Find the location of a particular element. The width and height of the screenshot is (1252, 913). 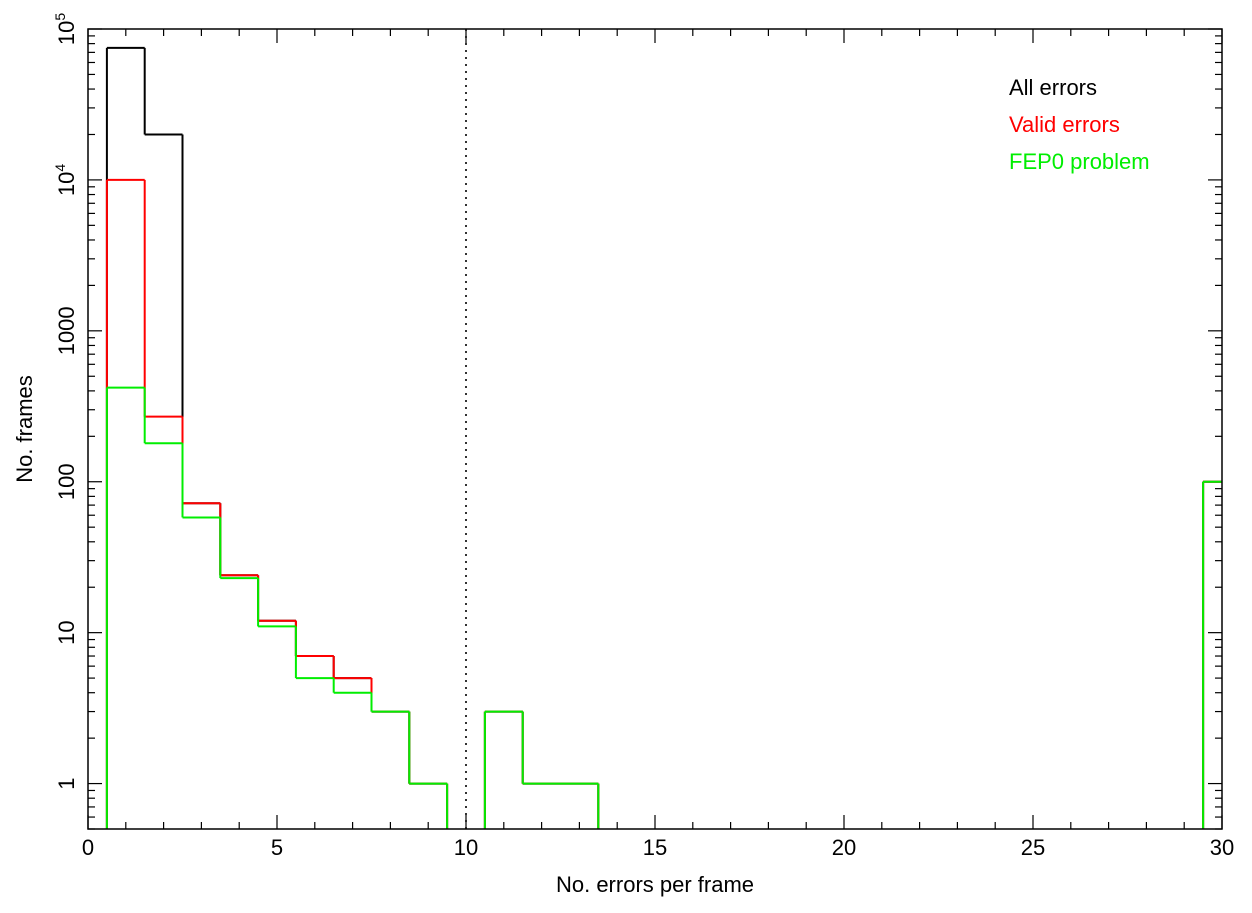

y-tick-label: 1000 is located at coordinates (66, 330).